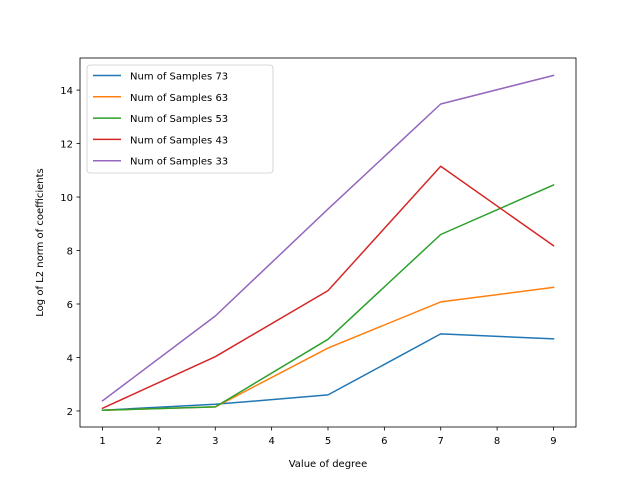 This screenshot has height=480, width=640. Describe the element at coordinates (328, 441) in the screenshot. I see `x-tick-label: 5` at that location.